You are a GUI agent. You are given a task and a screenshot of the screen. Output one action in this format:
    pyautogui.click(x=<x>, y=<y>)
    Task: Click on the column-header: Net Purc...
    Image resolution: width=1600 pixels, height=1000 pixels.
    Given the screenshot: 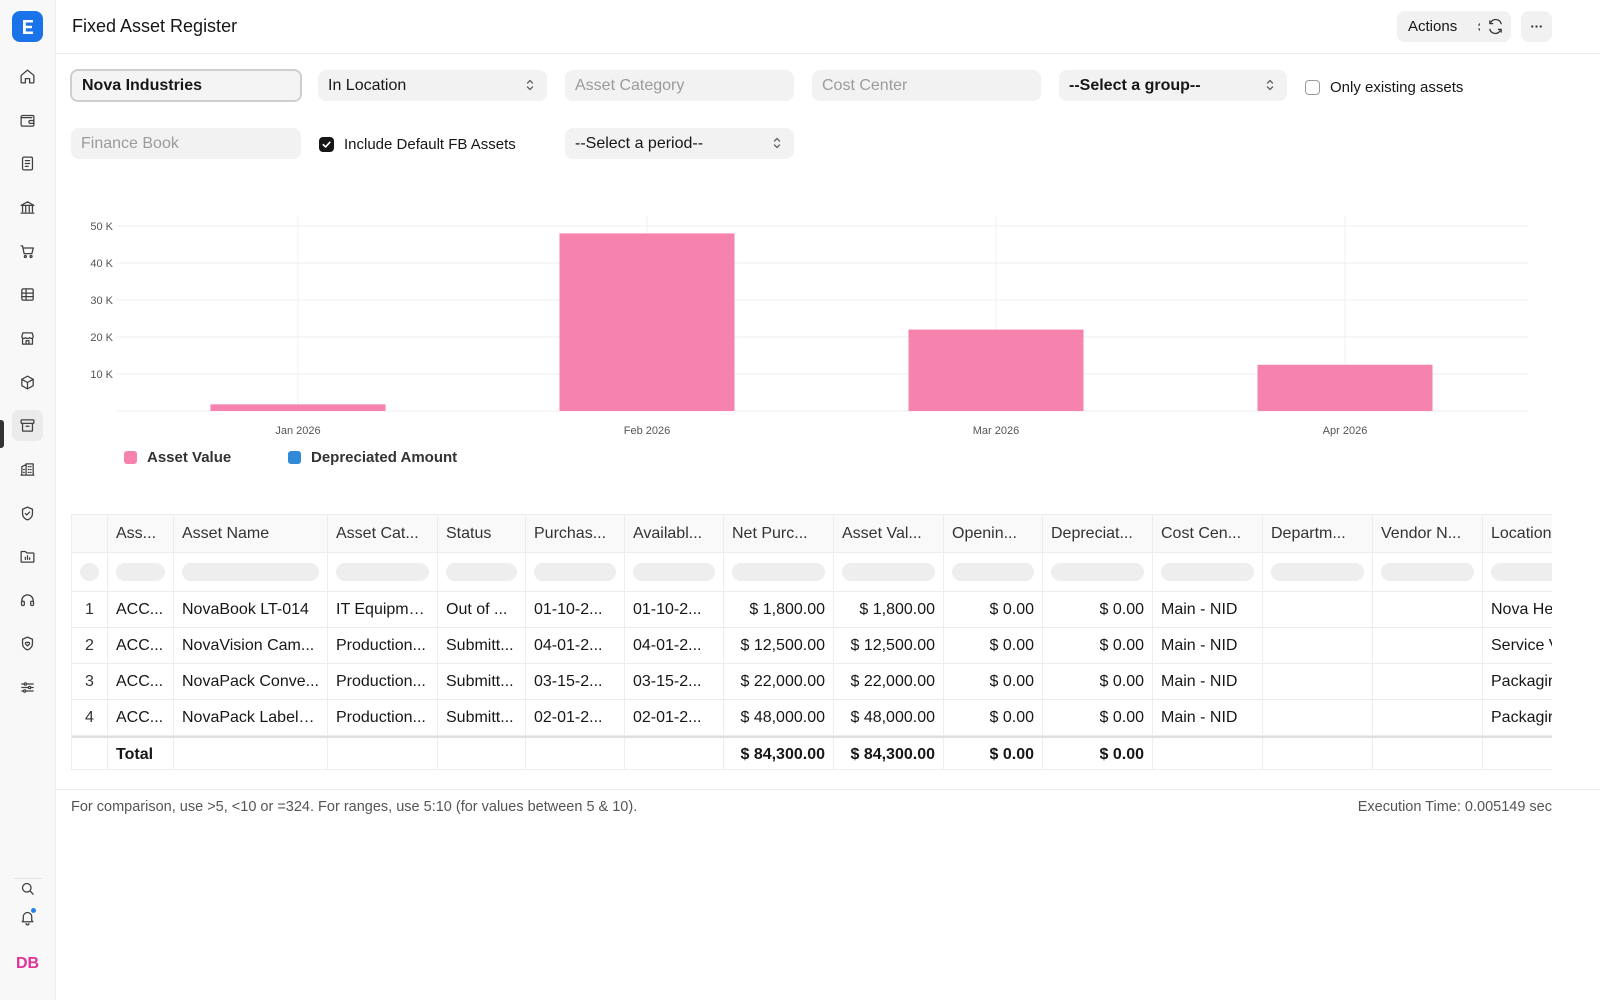 What is the action you would take?
    pyautogui.click(x=779, y=533)
    